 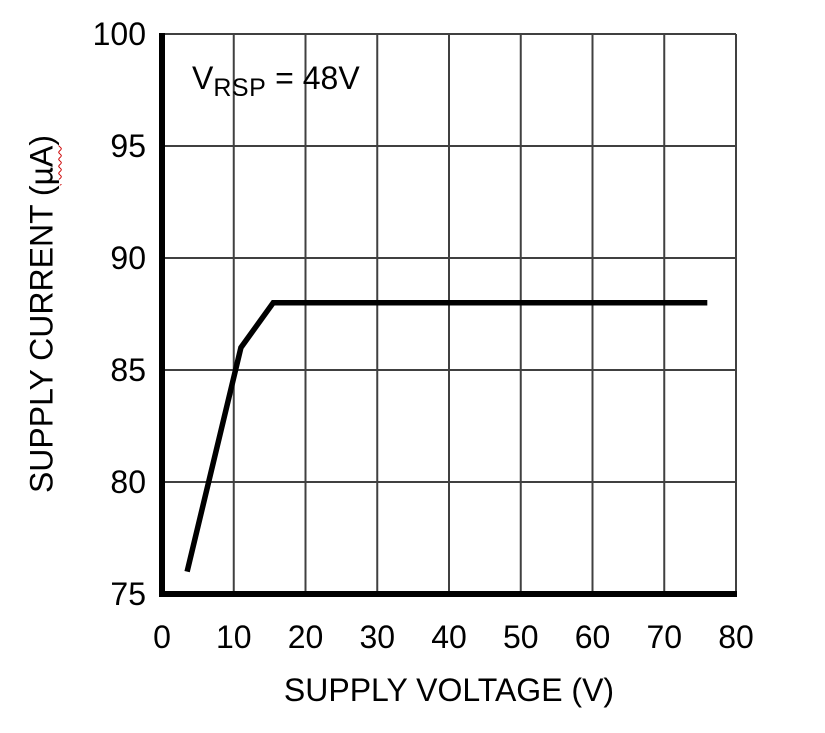 What do you see at coordinates (41, 165) in the screenshot?
I see `y-axis-title-unit: µA` at bounding box center [41, 165].